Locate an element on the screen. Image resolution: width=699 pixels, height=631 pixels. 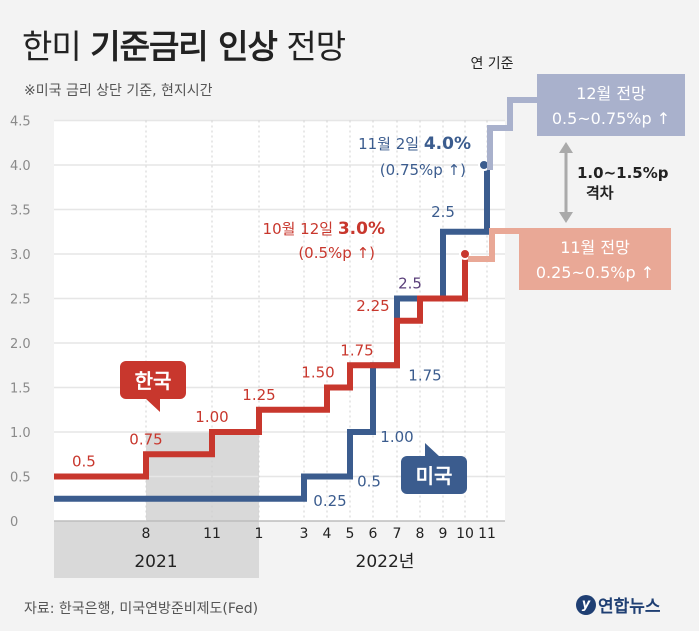
korea-oct-annotation: 10월 12일 3.0% is located at coordinates (324, 229).